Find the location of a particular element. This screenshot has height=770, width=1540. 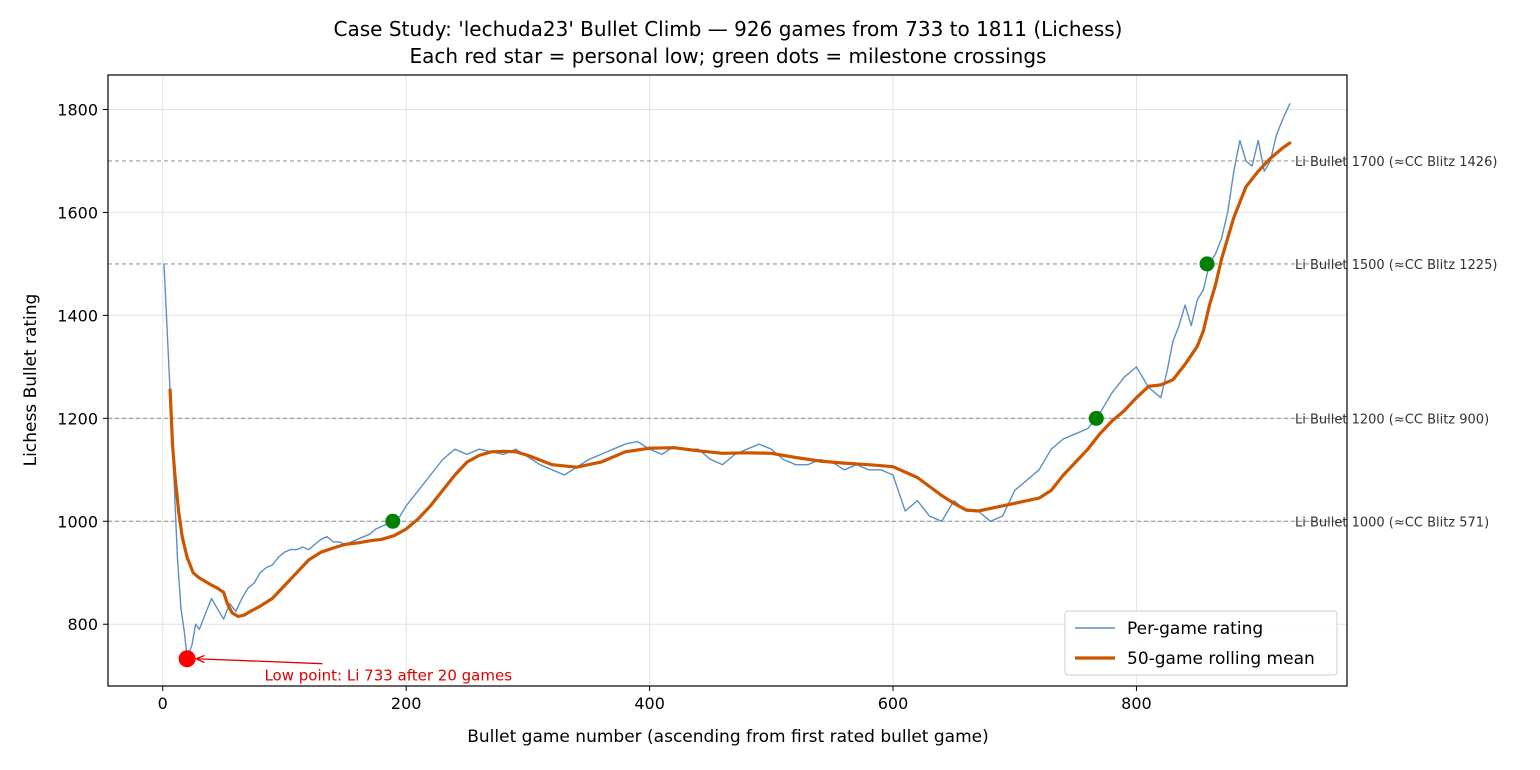

y-tick-label: 800 is located at coordinates (82, 624).